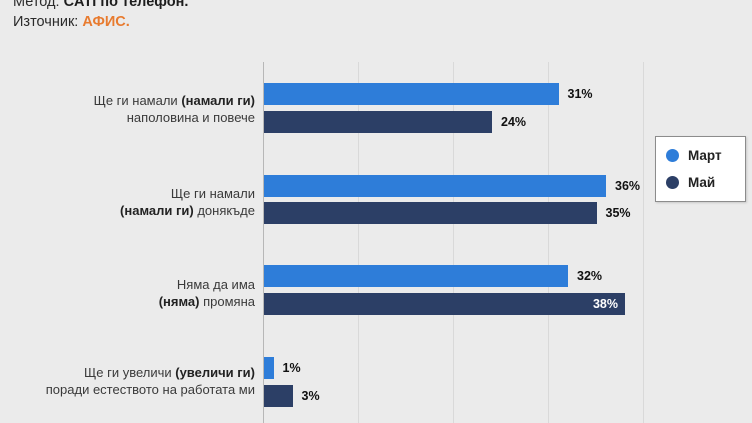 The width and height of the screenshot is (752, 423). What do you see at coordinates (212, 193) in the screenshot?
I see `category-label-line: Ще ги намали` at bounding box center [212, 193].